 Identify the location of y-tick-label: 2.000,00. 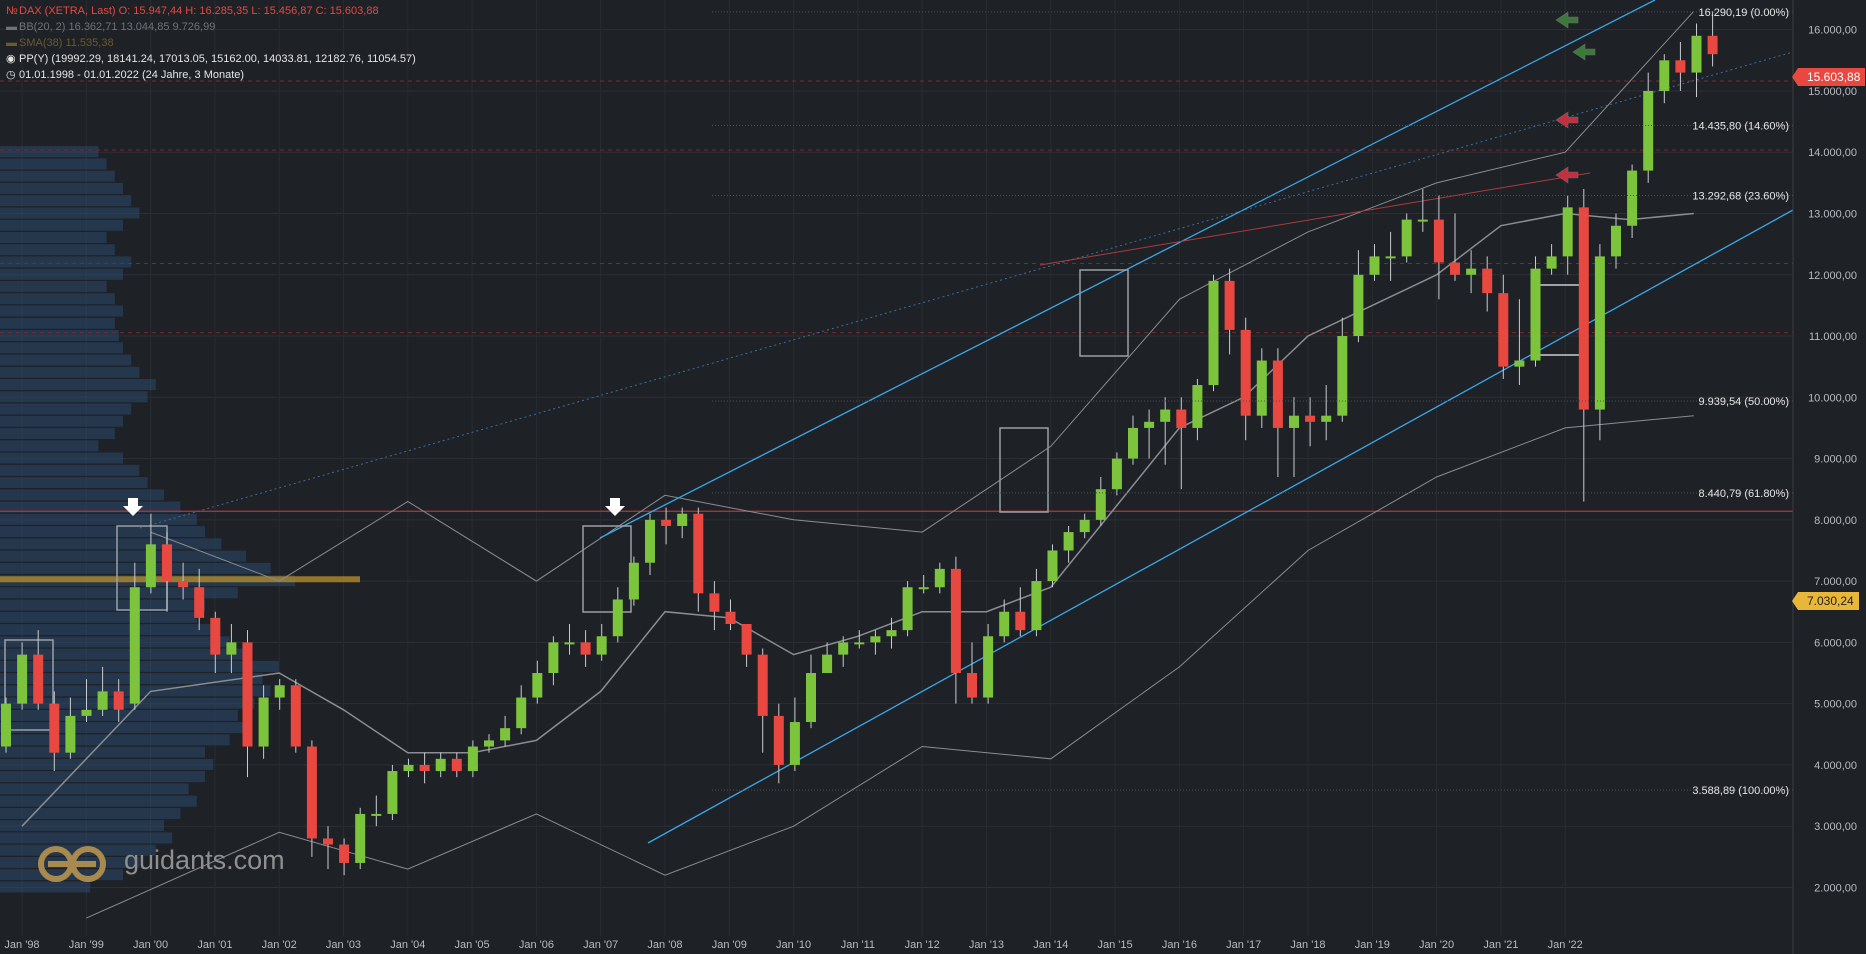
(1835, 888).